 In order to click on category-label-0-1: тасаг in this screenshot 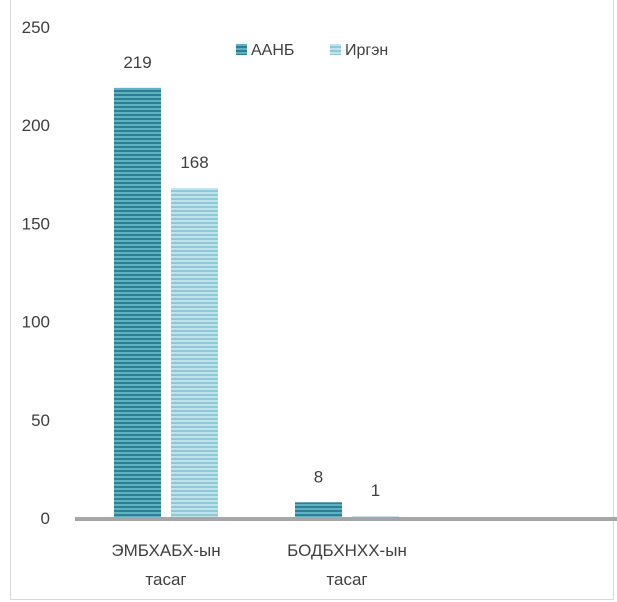, I will do `click(165, 579)`.